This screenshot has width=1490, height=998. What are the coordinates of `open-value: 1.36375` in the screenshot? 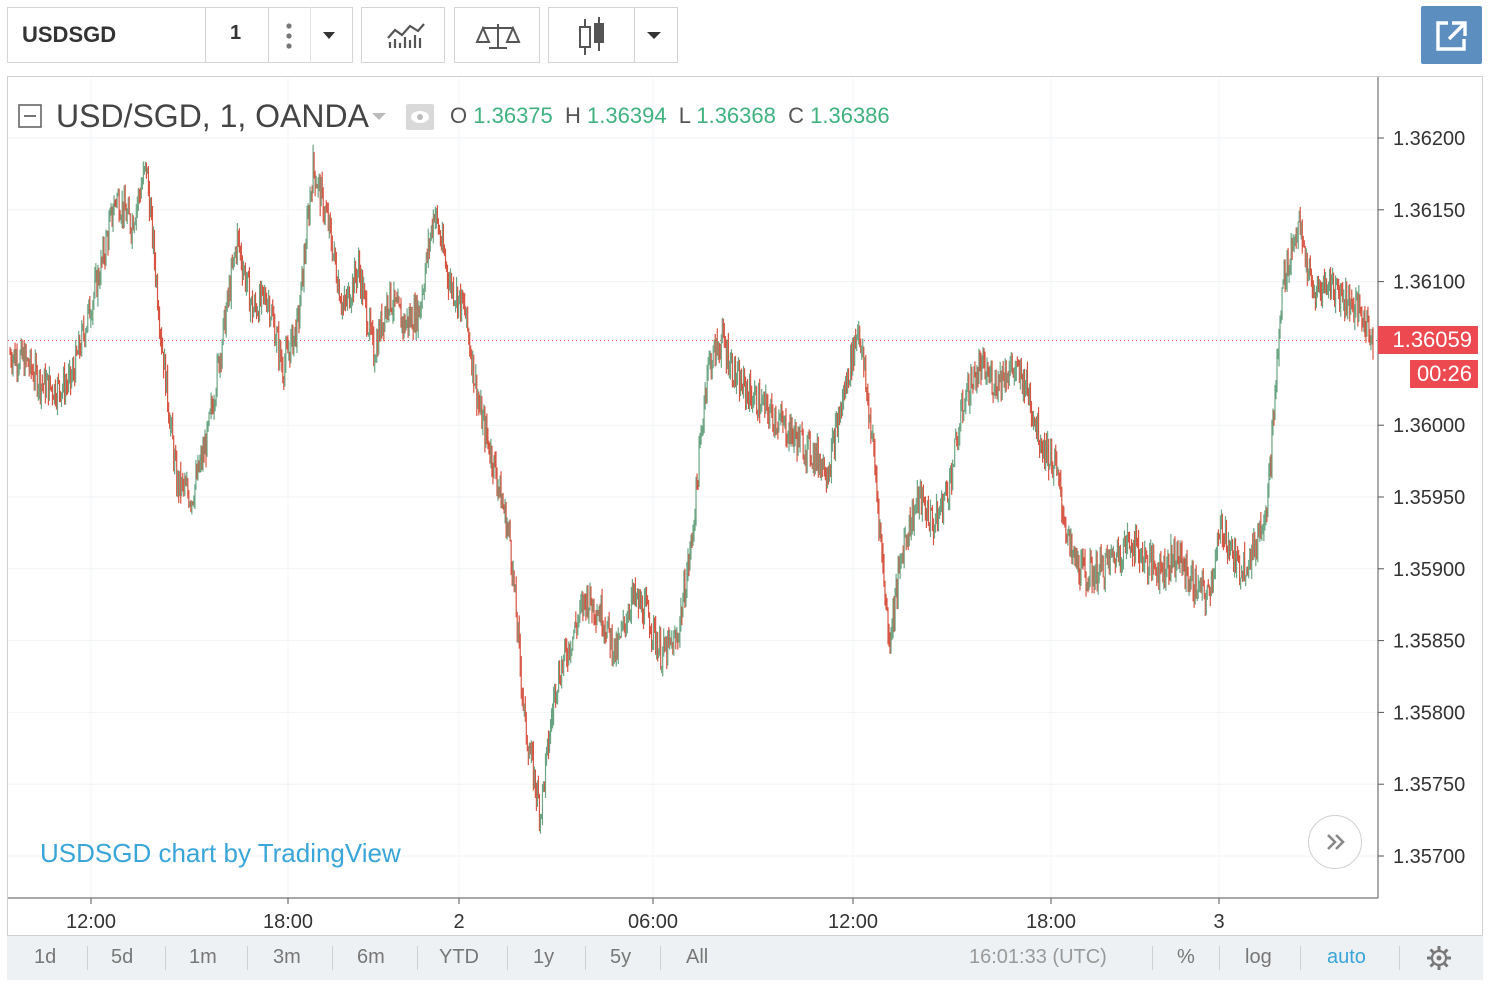 It's located at (513, 115).